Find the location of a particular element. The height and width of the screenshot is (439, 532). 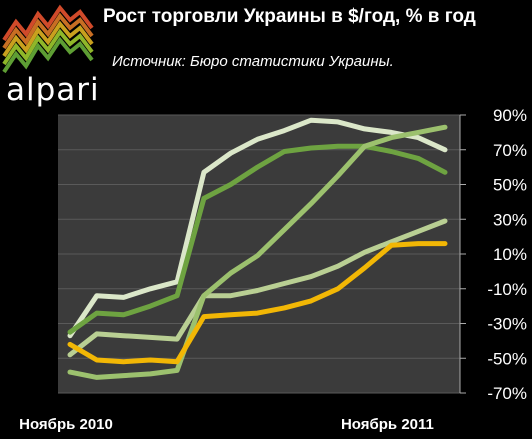

y-tick-label: -50% is located at coordinates (507, 358).